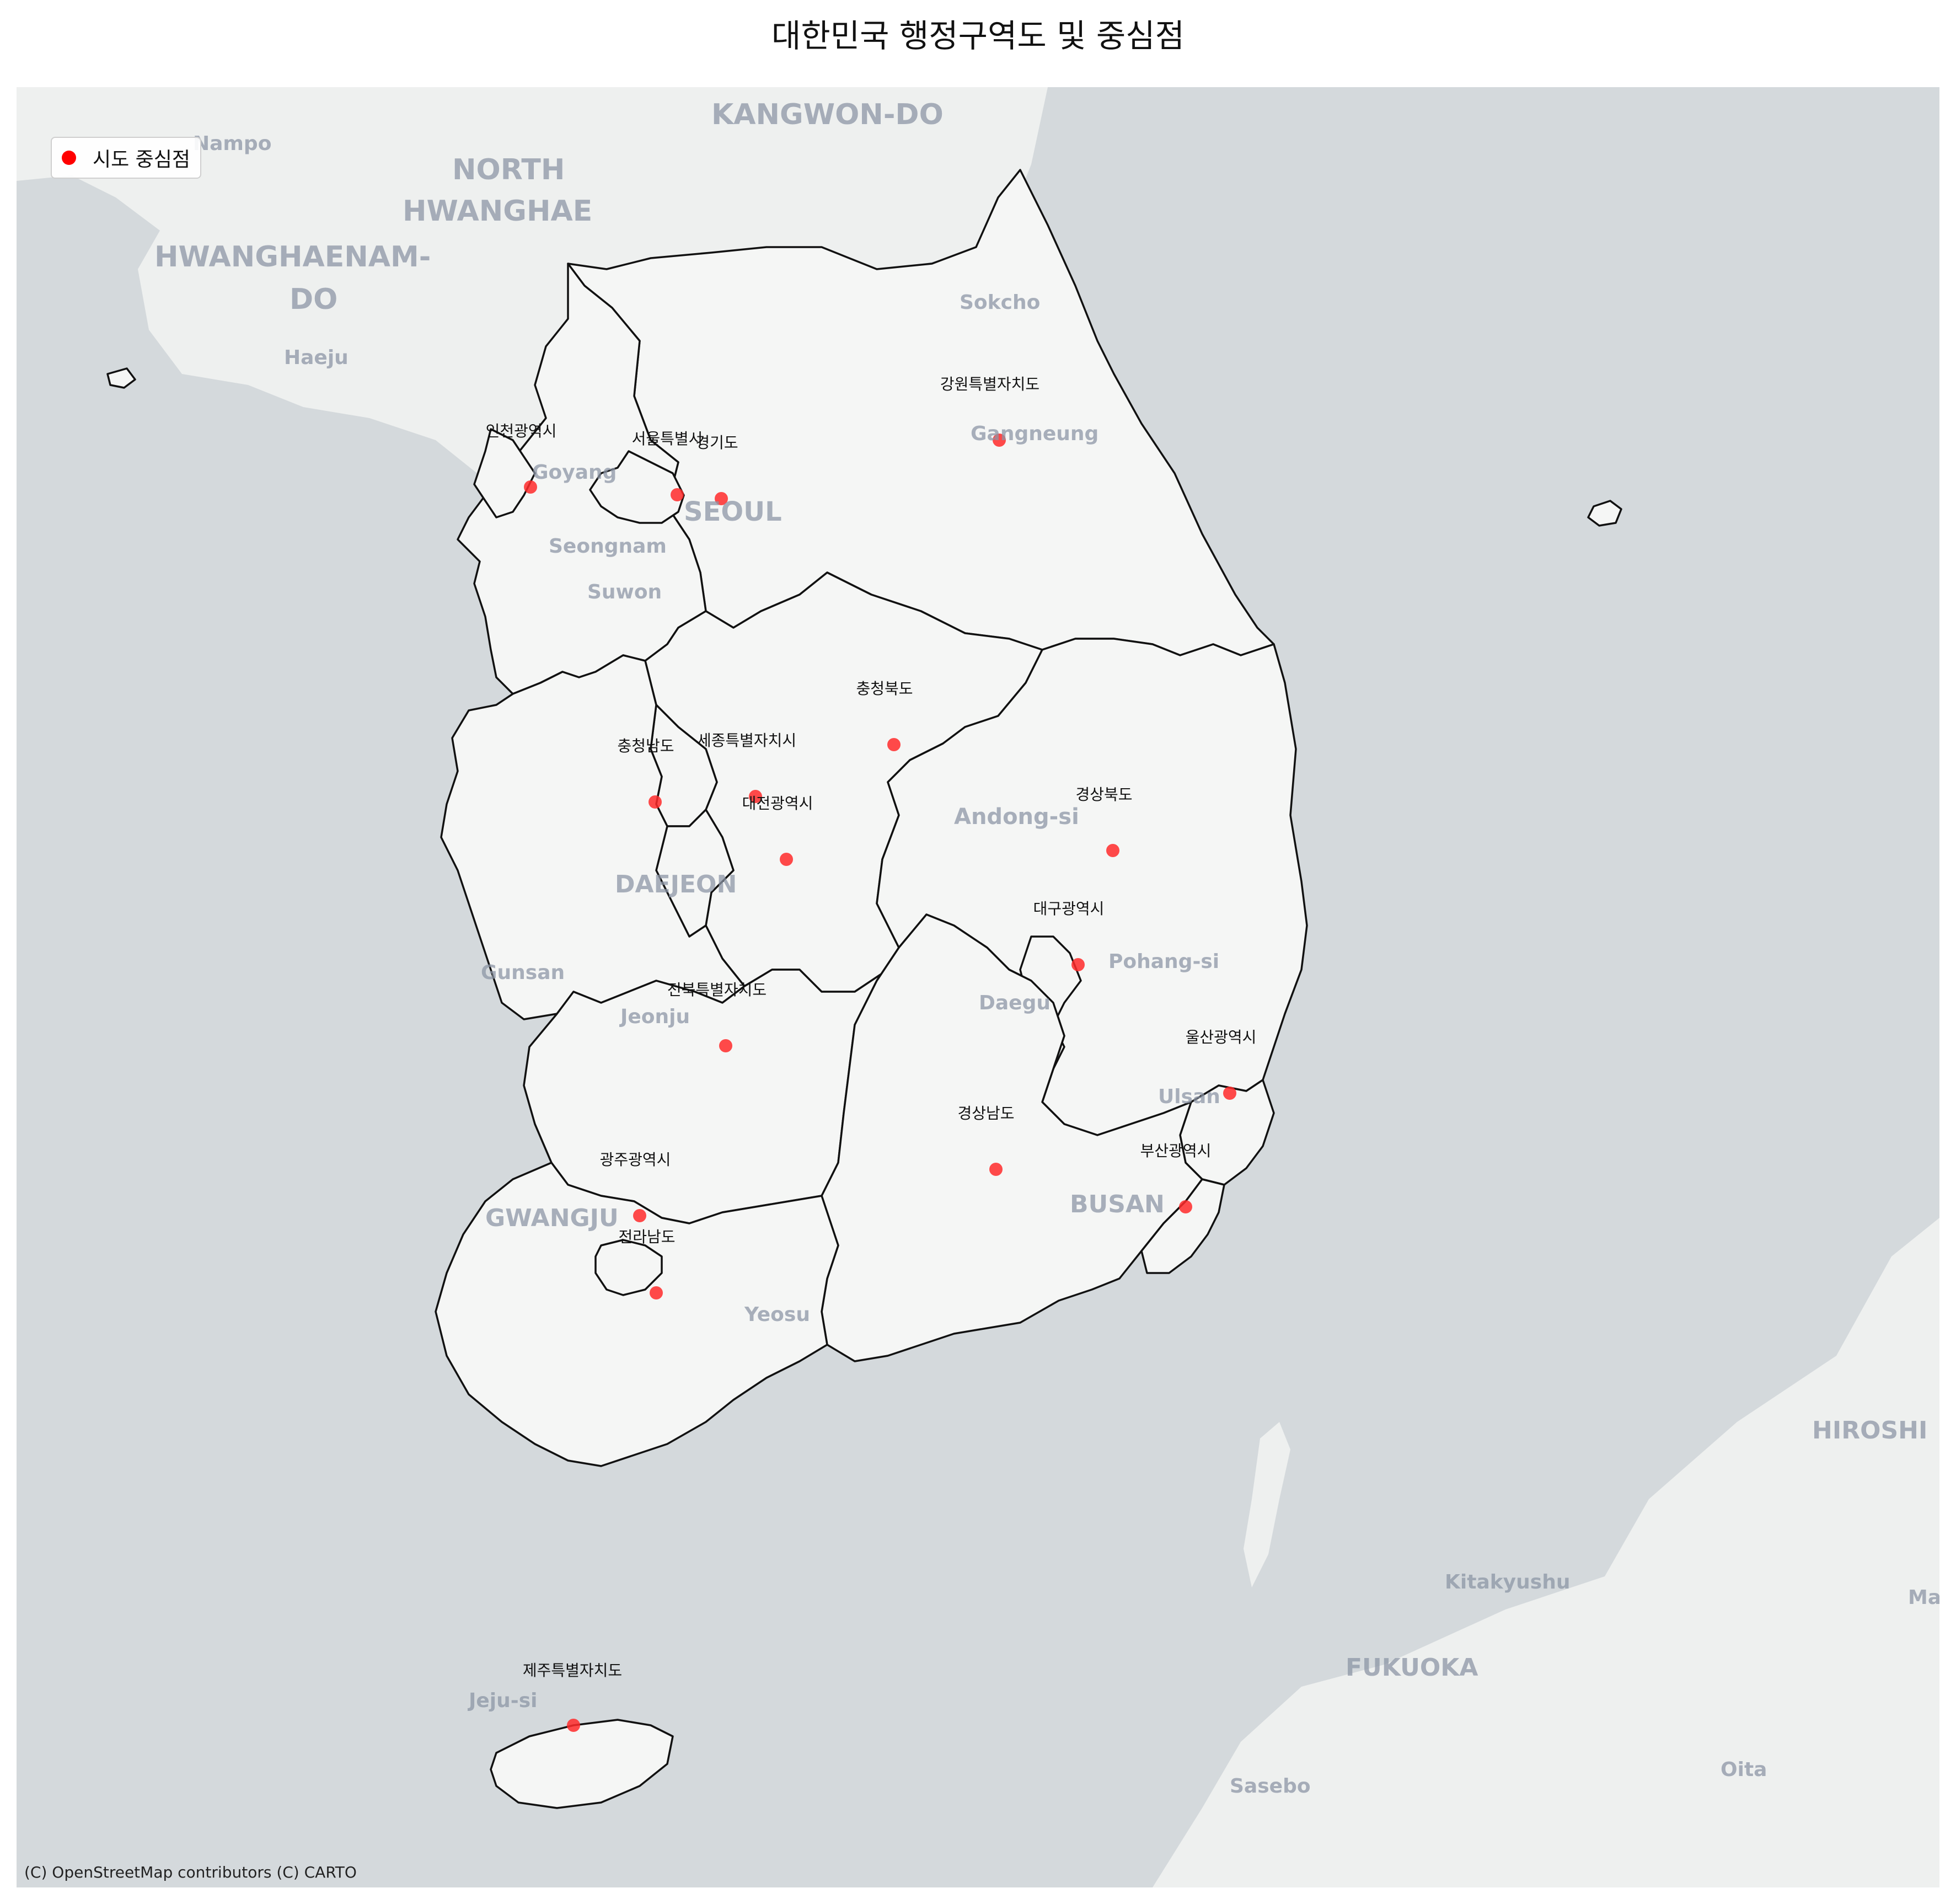 The width and height of the screenshot is (1956, 1904). What do you see at coordinates (508, 169) in the screenshot?
I see `basemap-place-label: NORTH` at bounding box center [508, 169].